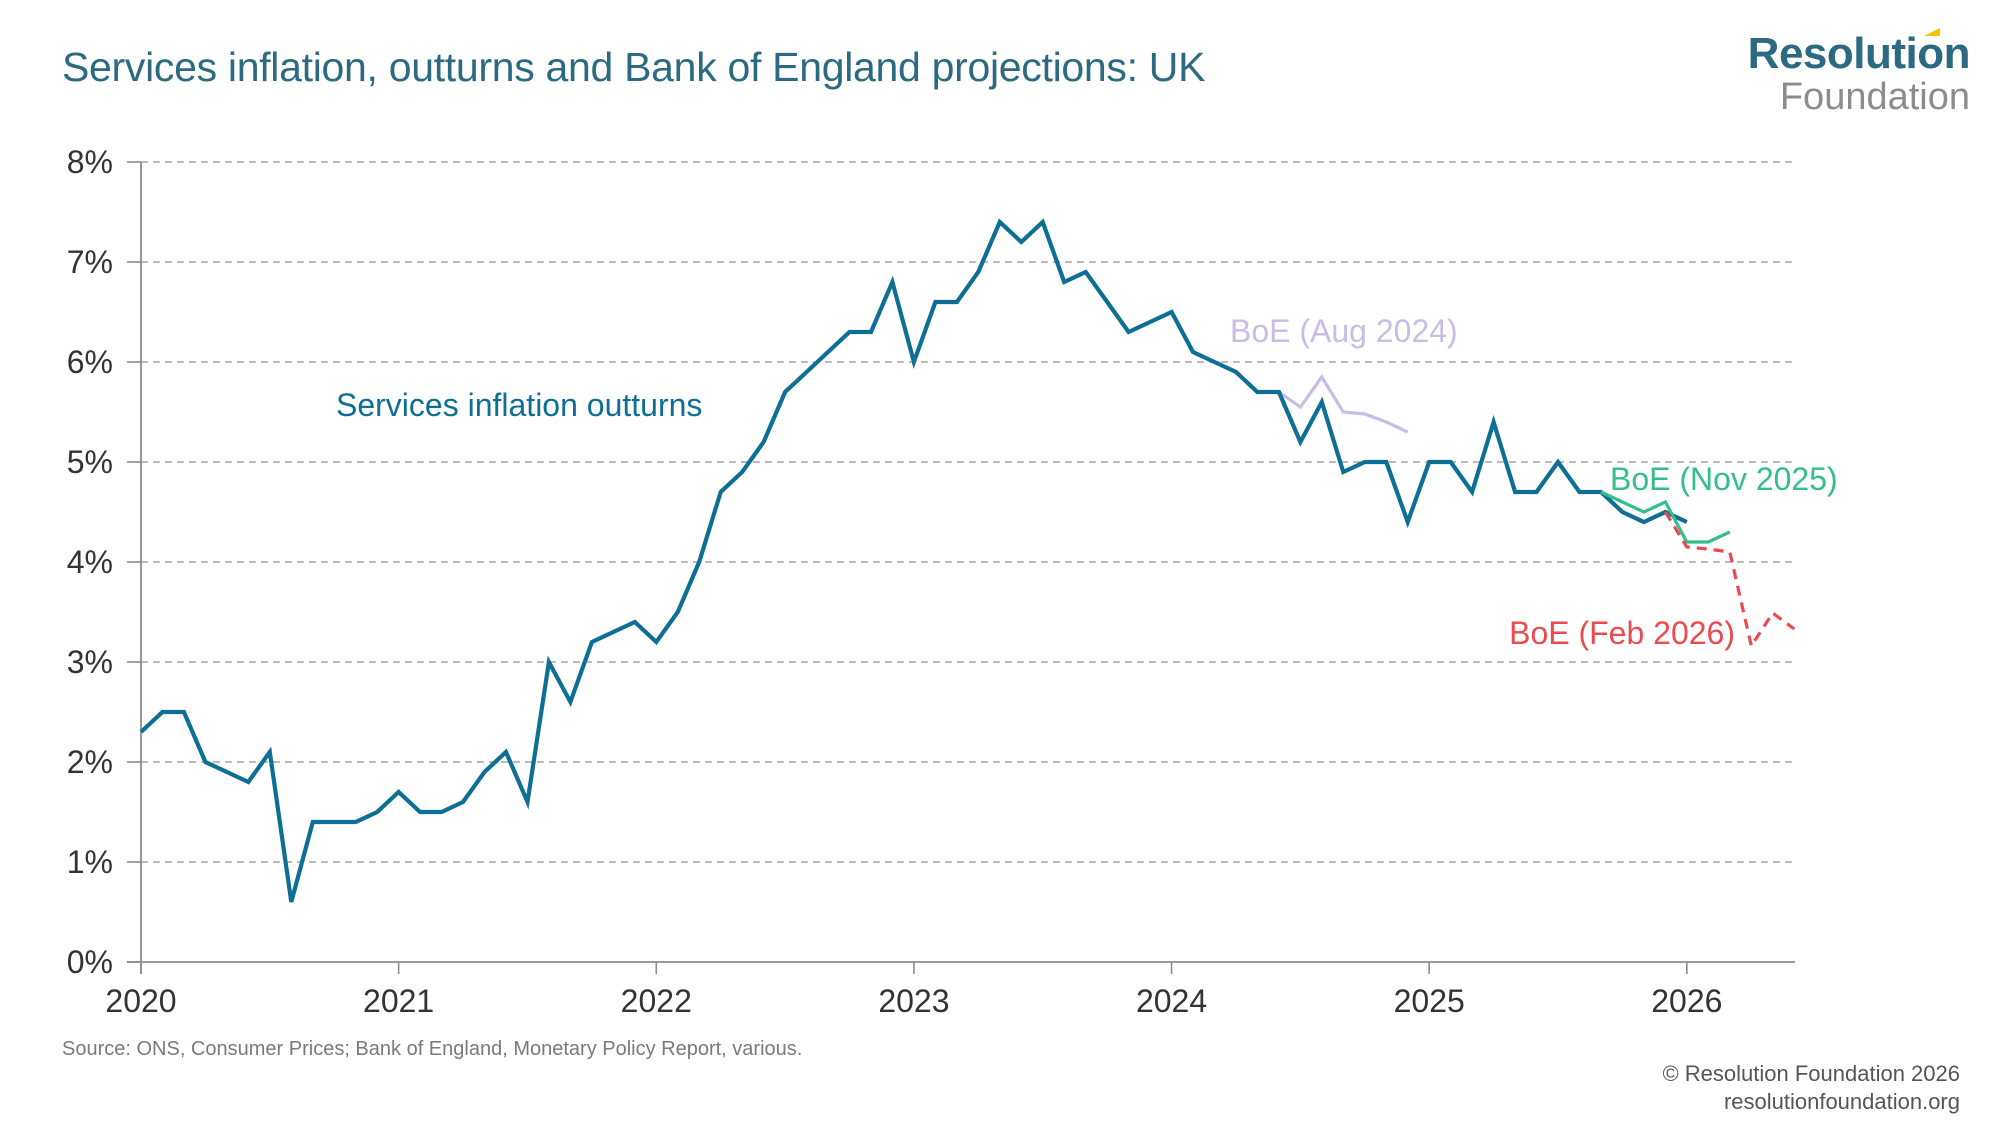 The image size is (2000, 1125). What do you see at coordinates (90, 262) in the screenshot?
I see `y-tick-label: 7%` at bounding box center [90, 262].